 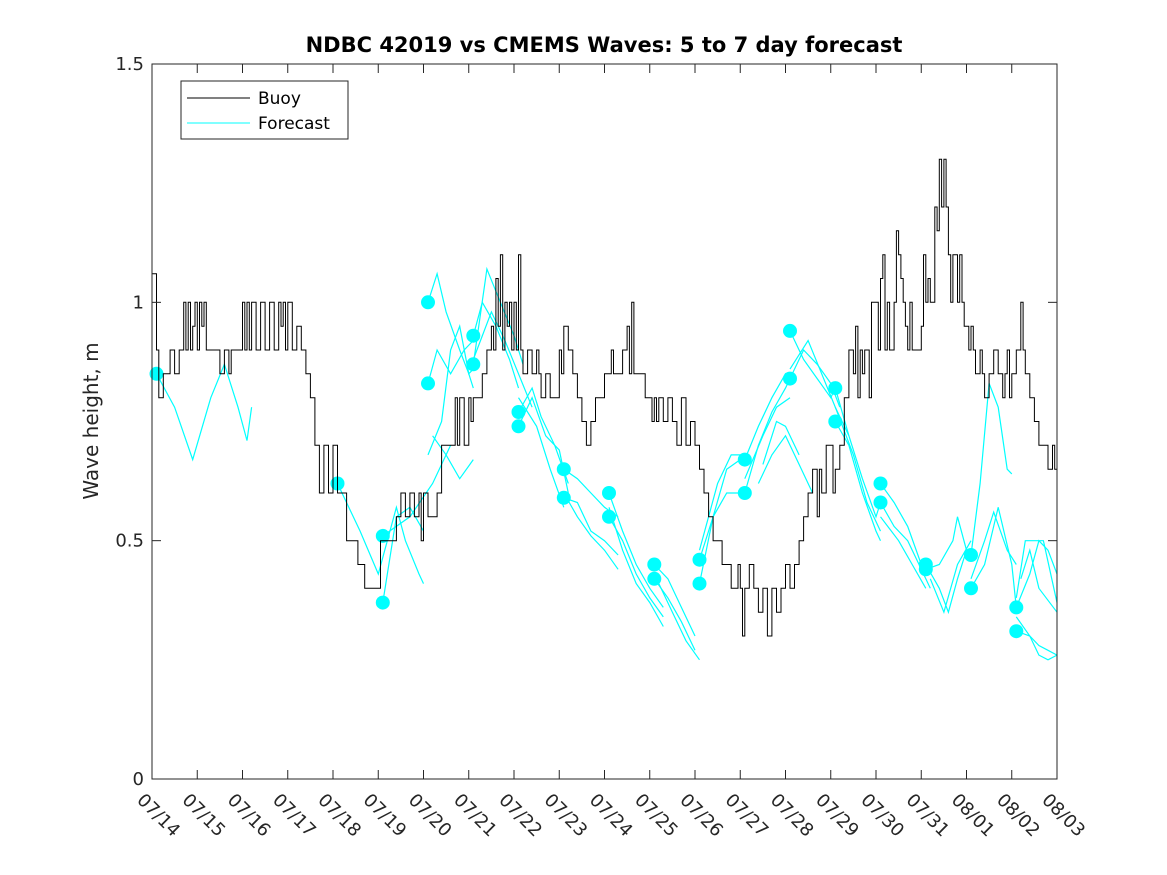 I want to click on y-tick-label-2: 1, so click(x=138, y=302).